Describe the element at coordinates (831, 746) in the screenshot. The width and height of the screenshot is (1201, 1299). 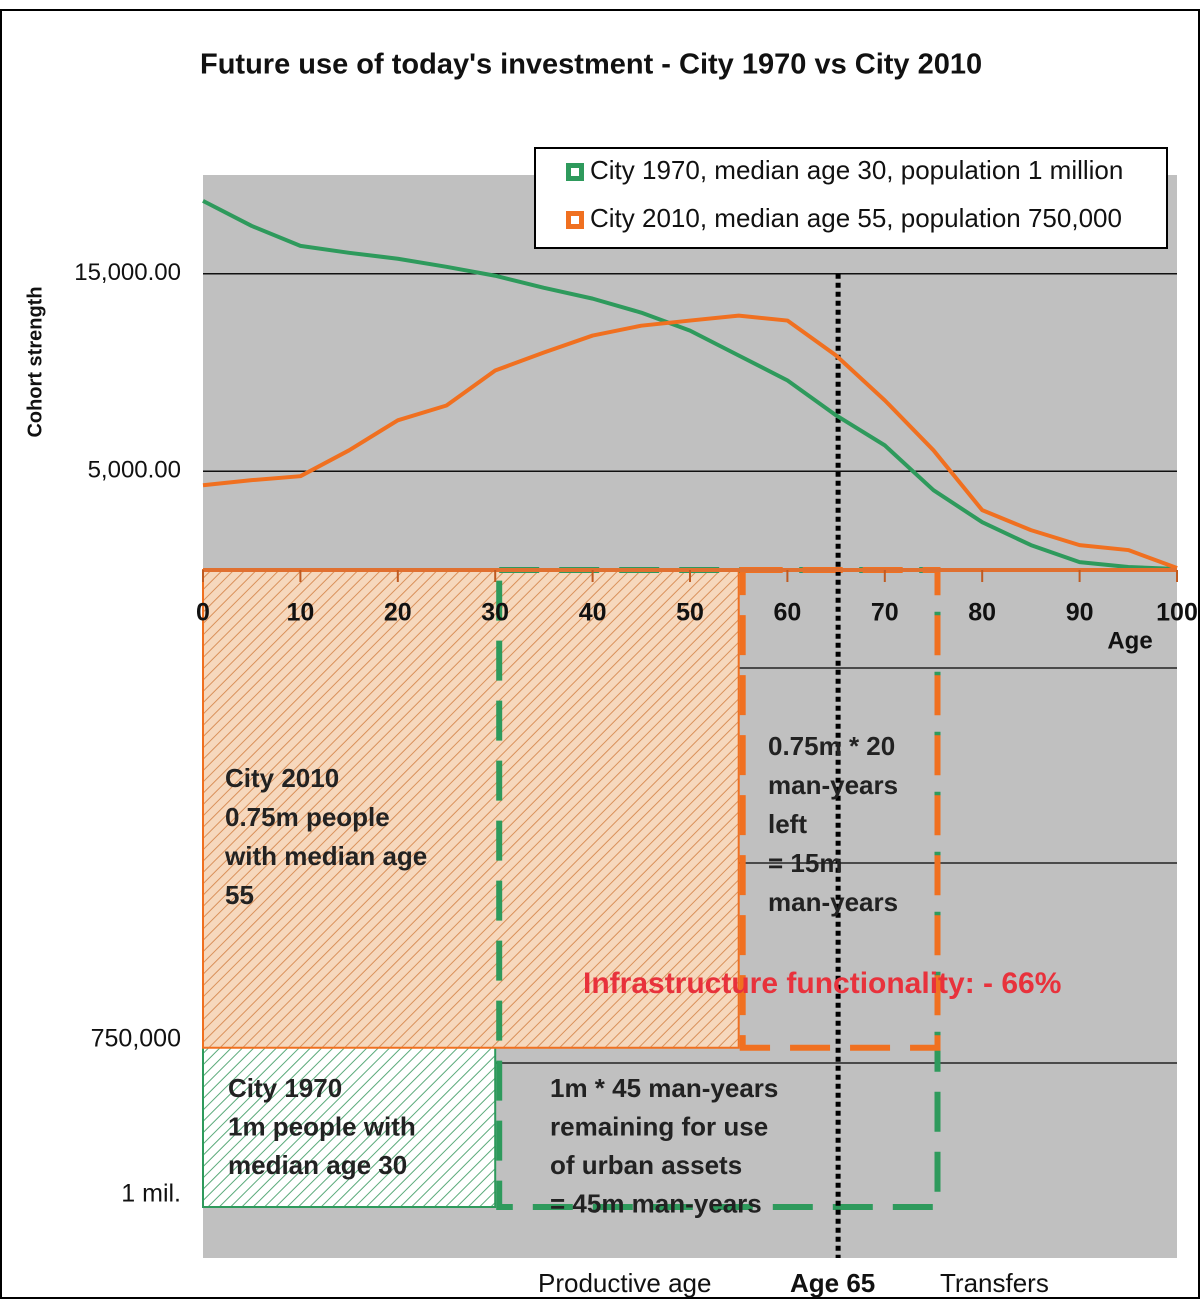
I see `annotation: 0.75m * 20` at that location.